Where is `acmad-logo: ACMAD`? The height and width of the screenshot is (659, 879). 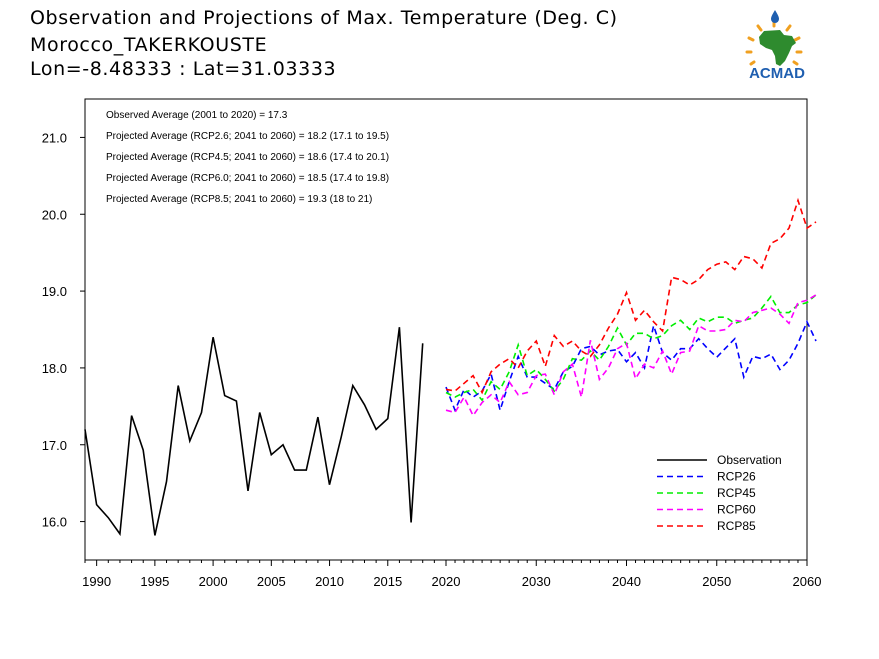
acmad-logo: ACMAD is located at coordinates (777, 45).